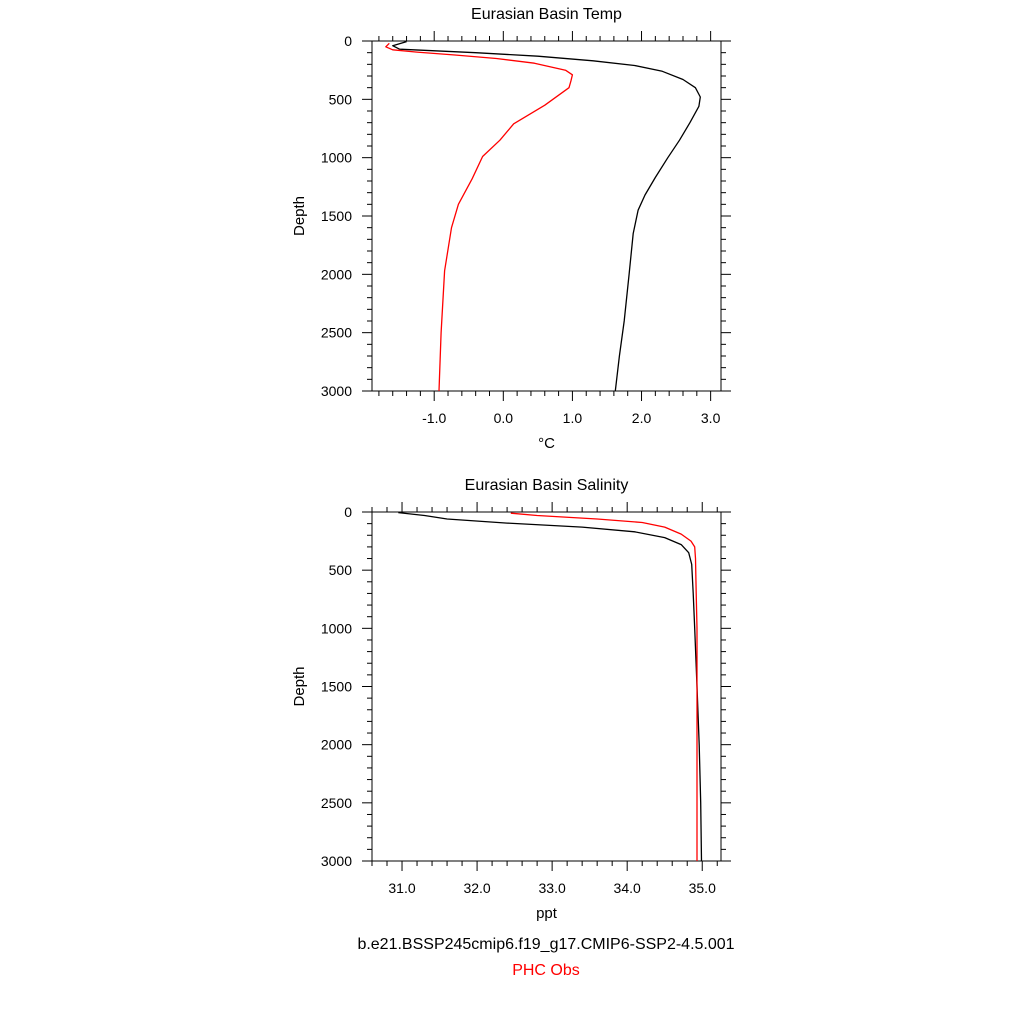 This screenshot has width=1024, height=1024. I want to click on temp-x-axis-label: °C, so click(546, 443).